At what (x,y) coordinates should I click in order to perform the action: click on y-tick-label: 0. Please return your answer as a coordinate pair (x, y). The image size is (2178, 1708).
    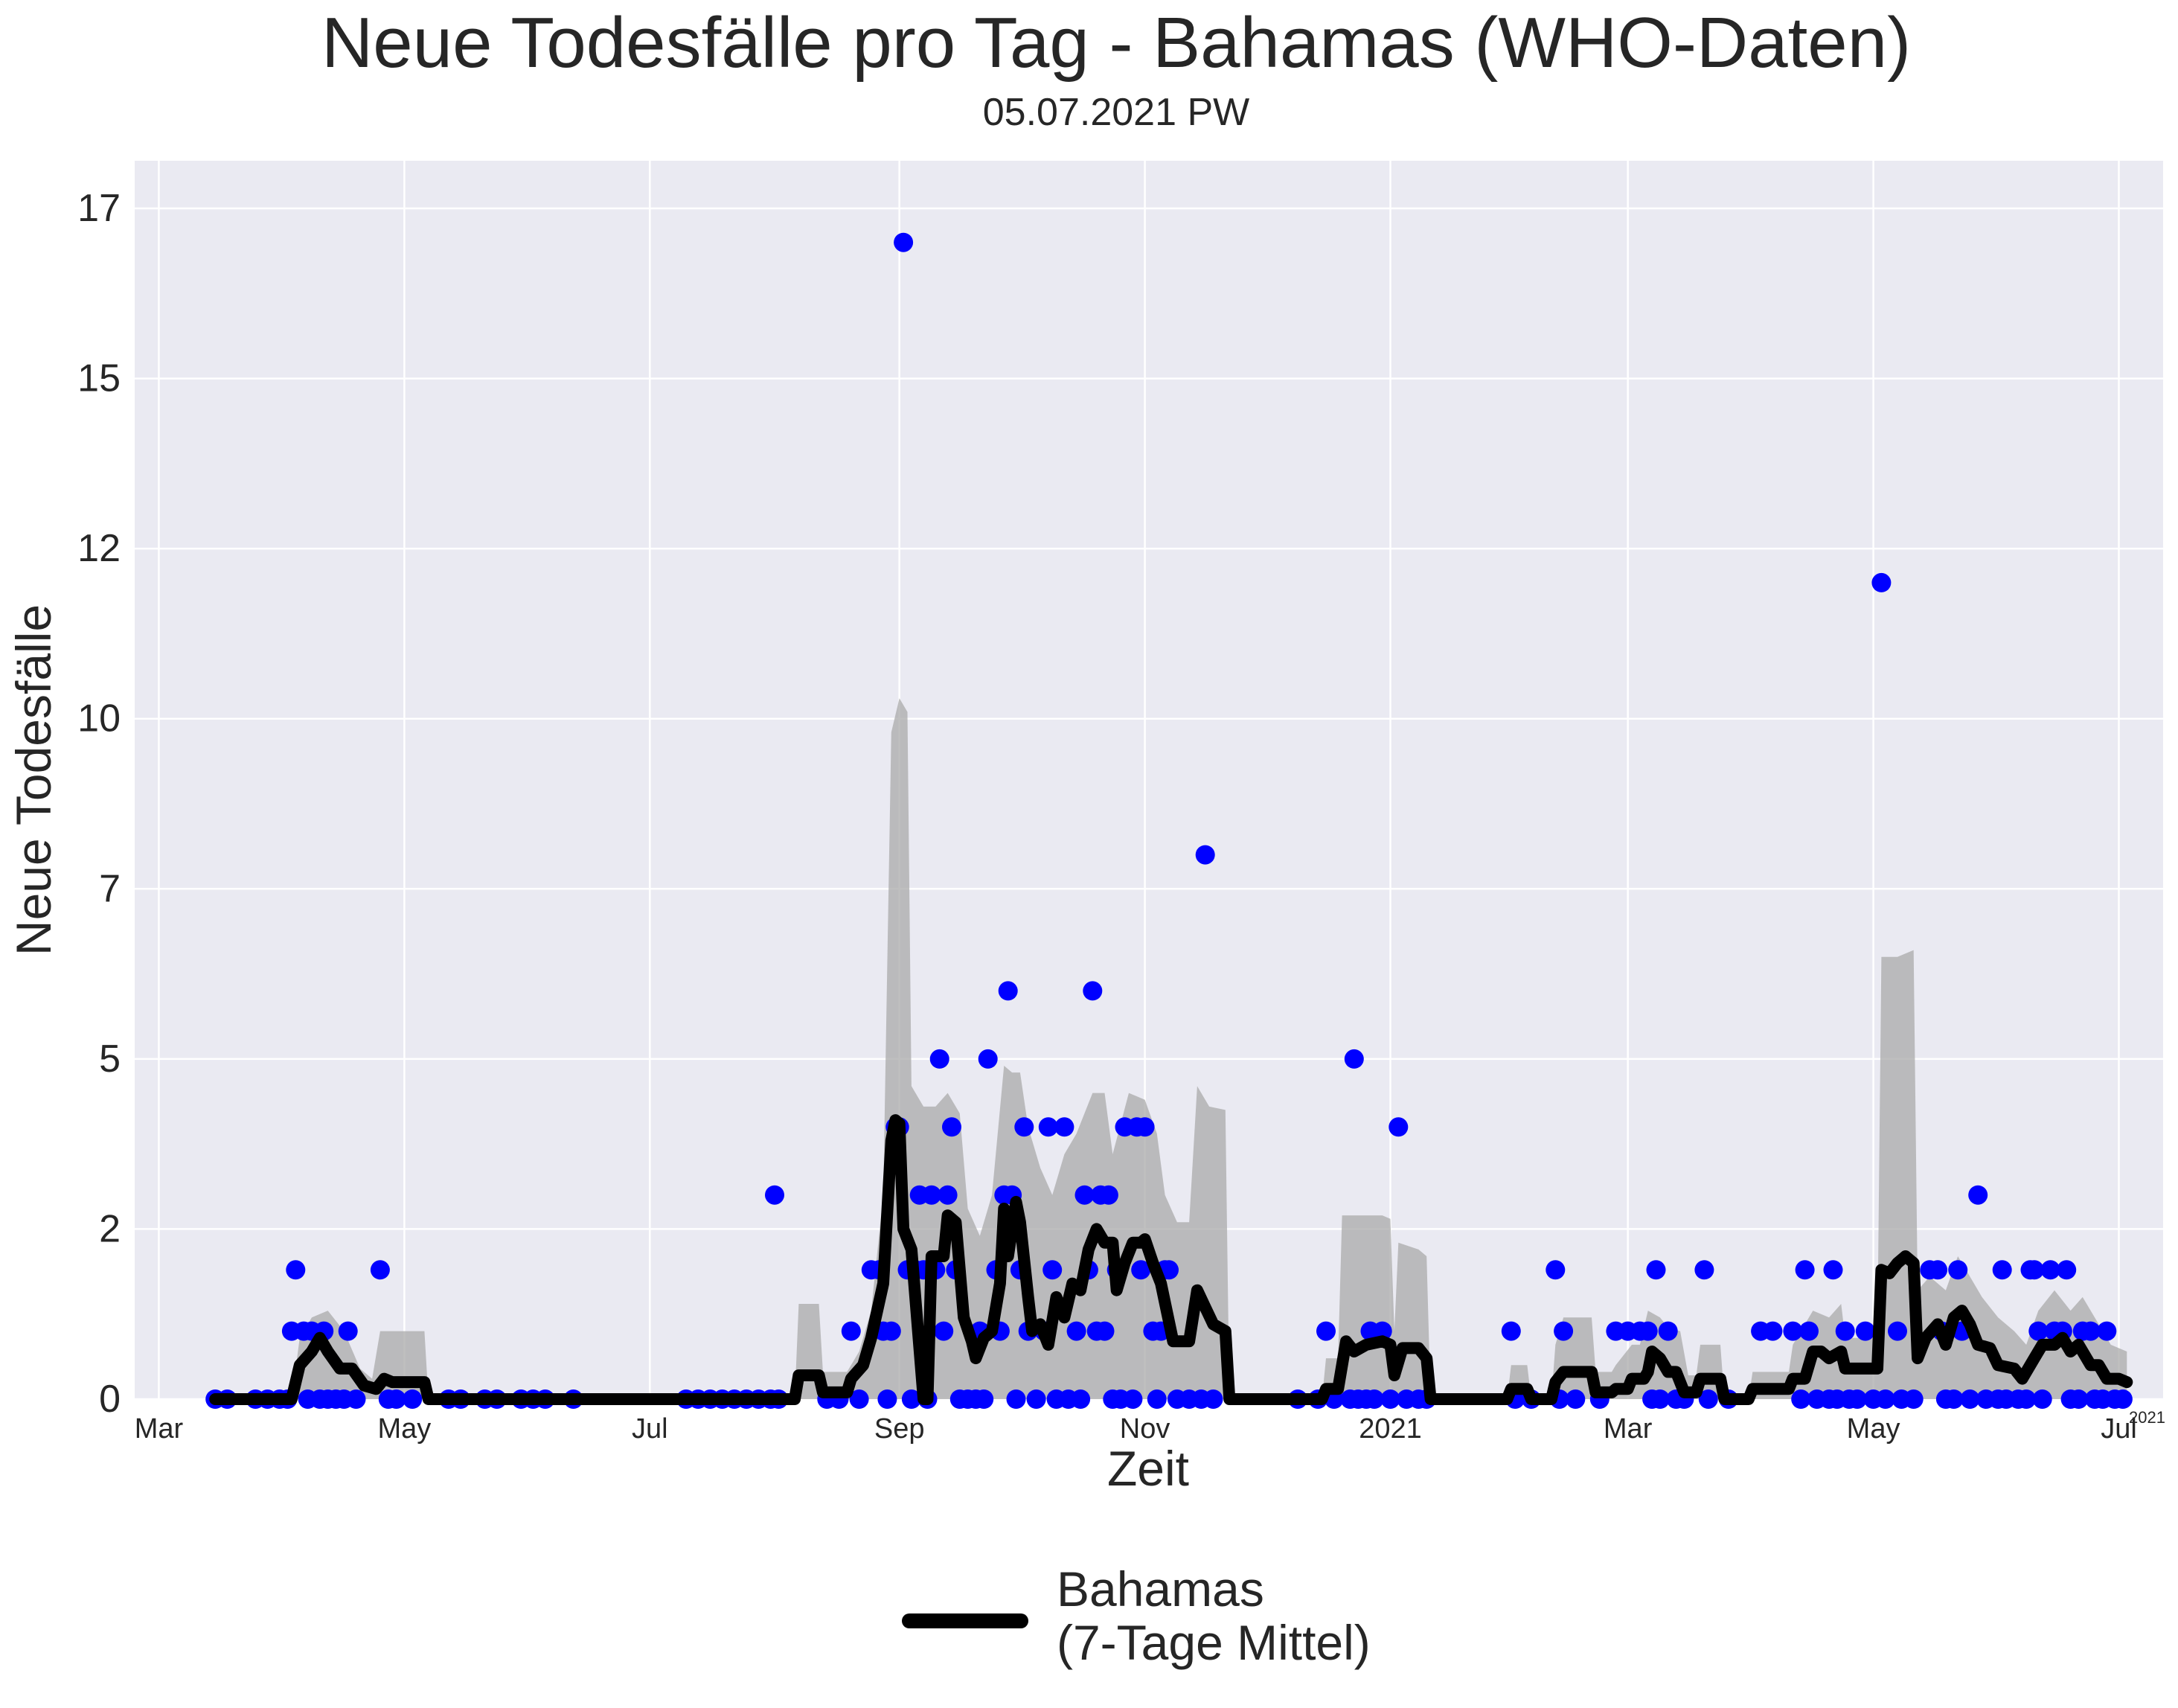
    Looking at the image, I should click on (110, 1399).